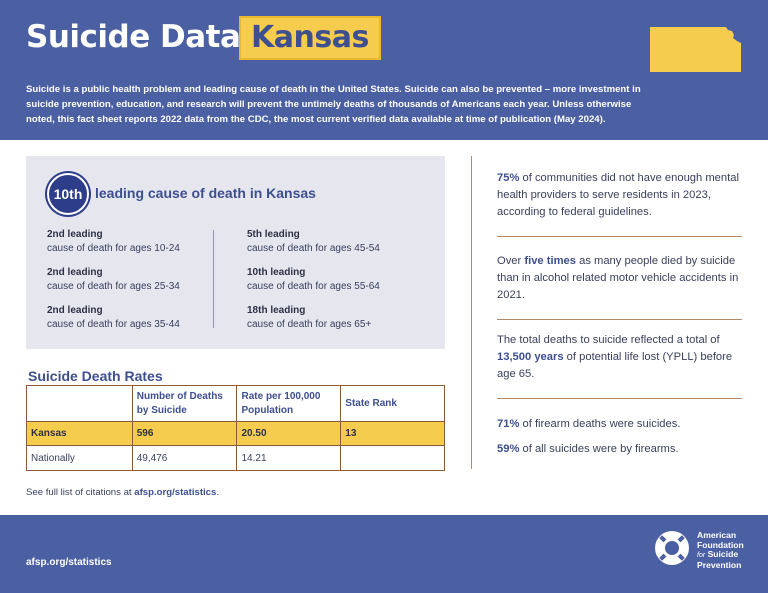 The width and height of the screenshot is (768, 593). I want to click on kansas-map-icon, so click(695, 49).